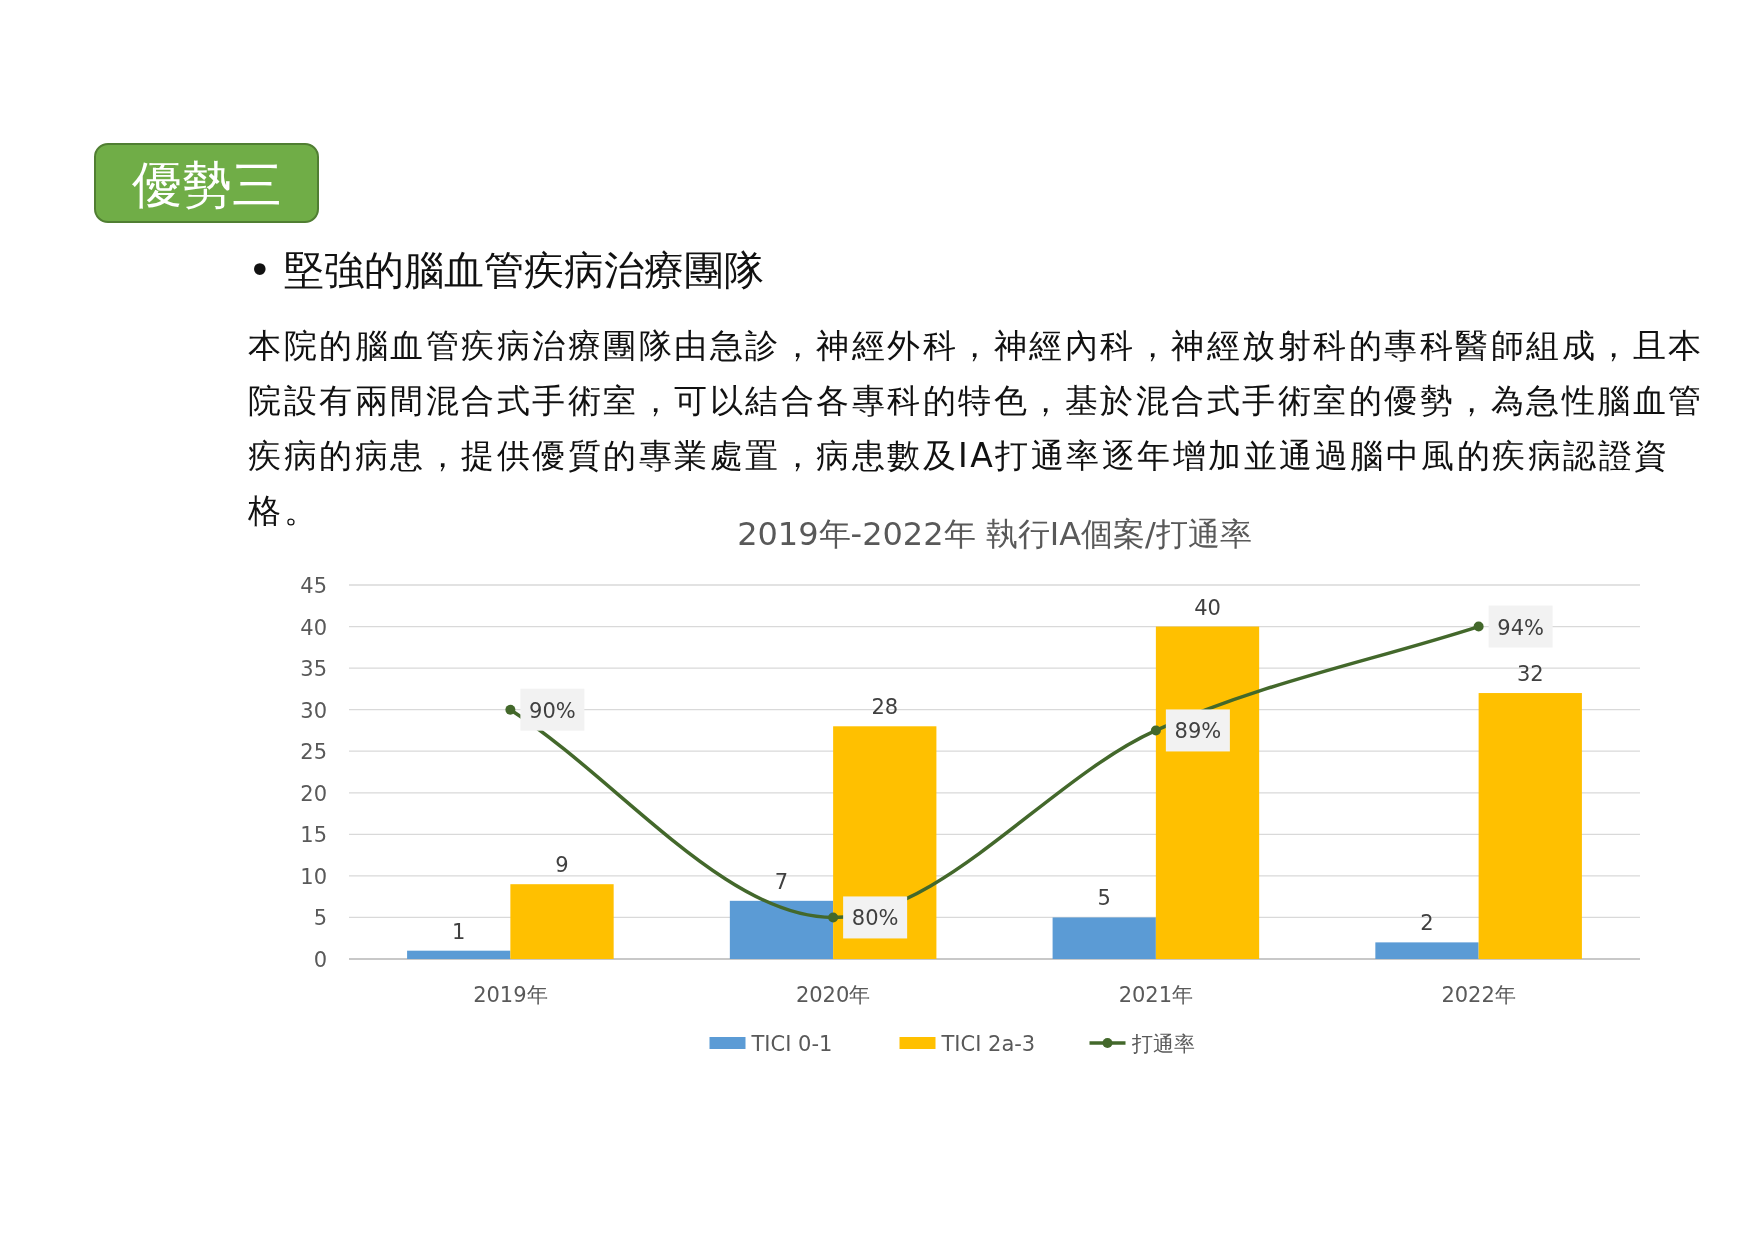  What do you see at coordinates (1520, 627) in the screenshot?
I see `data-label: 94%` at bounding box center [1520, 627].